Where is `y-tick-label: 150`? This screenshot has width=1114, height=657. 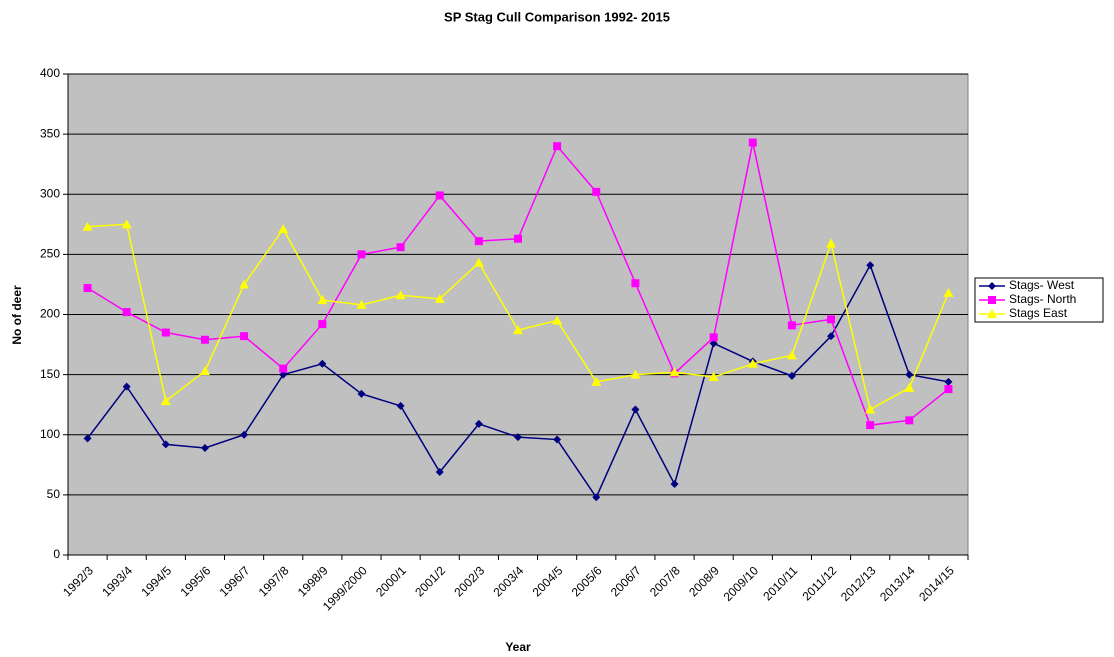
y-tick-label: 150 is located at coordinates (50, 374).